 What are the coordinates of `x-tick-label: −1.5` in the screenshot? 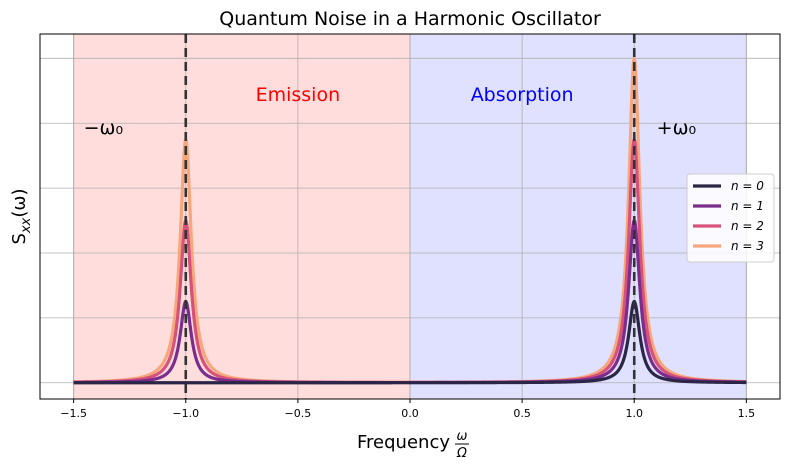 It's located at (73, 413).